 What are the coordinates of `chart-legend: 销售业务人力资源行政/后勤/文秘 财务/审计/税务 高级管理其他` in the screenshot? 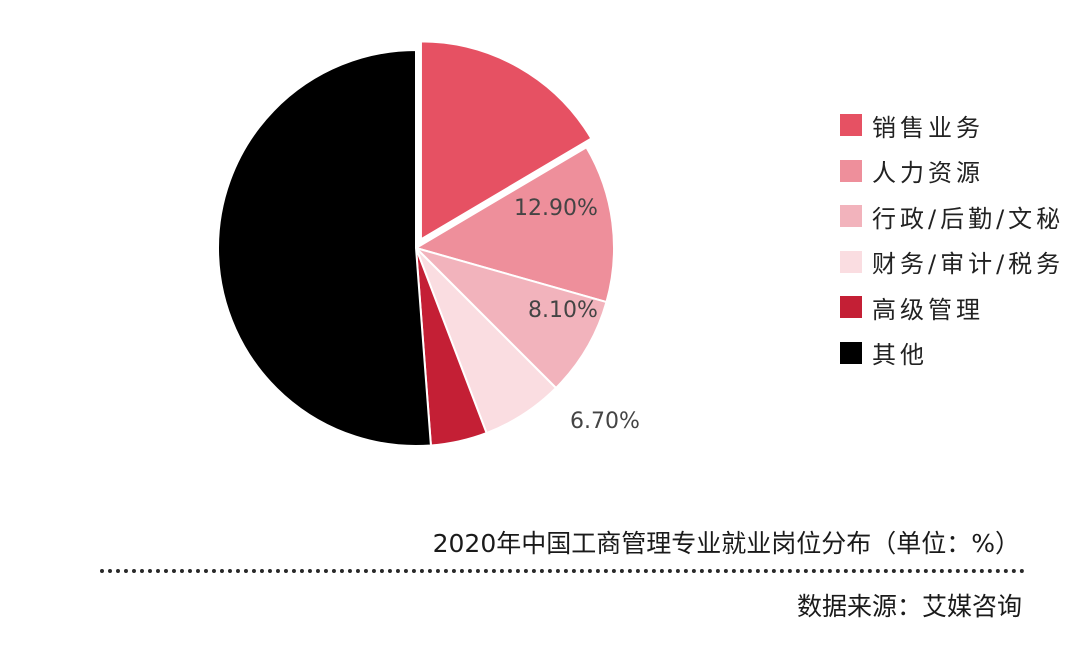 It's located at (952, 246).